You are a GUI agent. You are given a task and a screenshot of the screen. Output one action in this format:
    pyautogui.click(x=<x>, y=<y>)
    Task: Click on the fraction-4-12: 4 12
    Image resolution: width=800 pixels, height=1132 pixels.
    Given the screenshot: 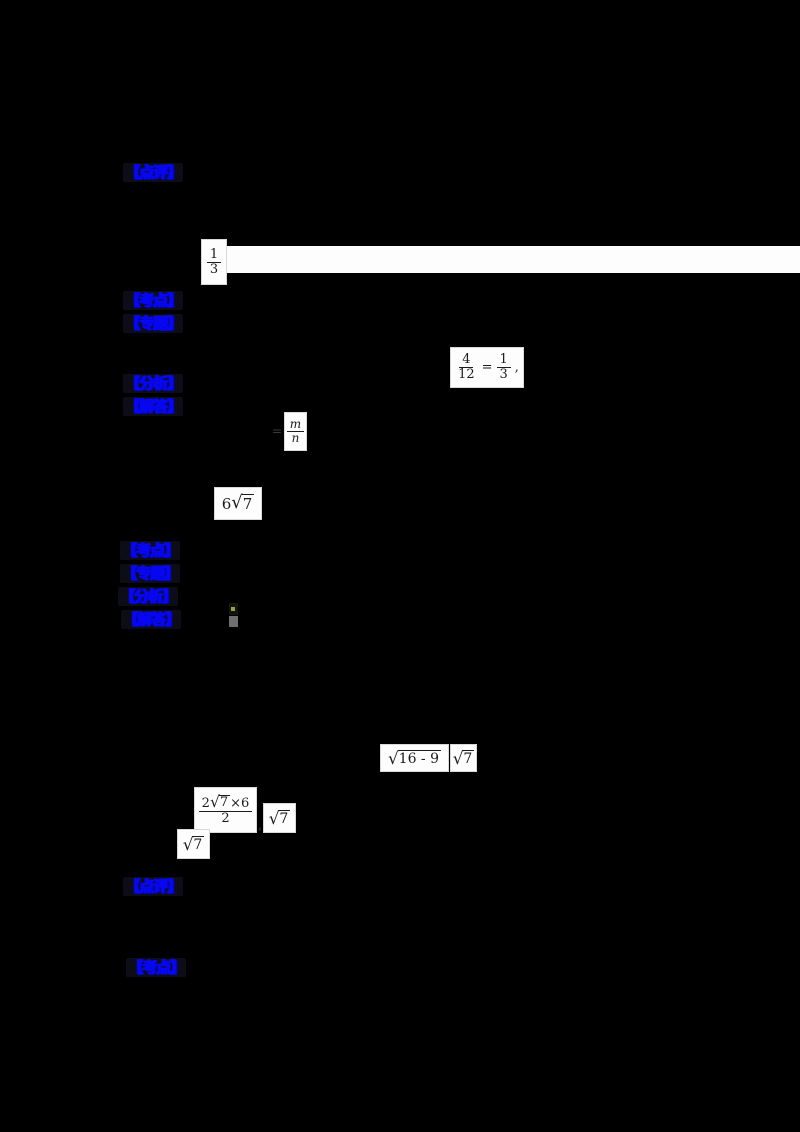 What is the action you would take?
    pyautogui.click(x=466, y=367)
    